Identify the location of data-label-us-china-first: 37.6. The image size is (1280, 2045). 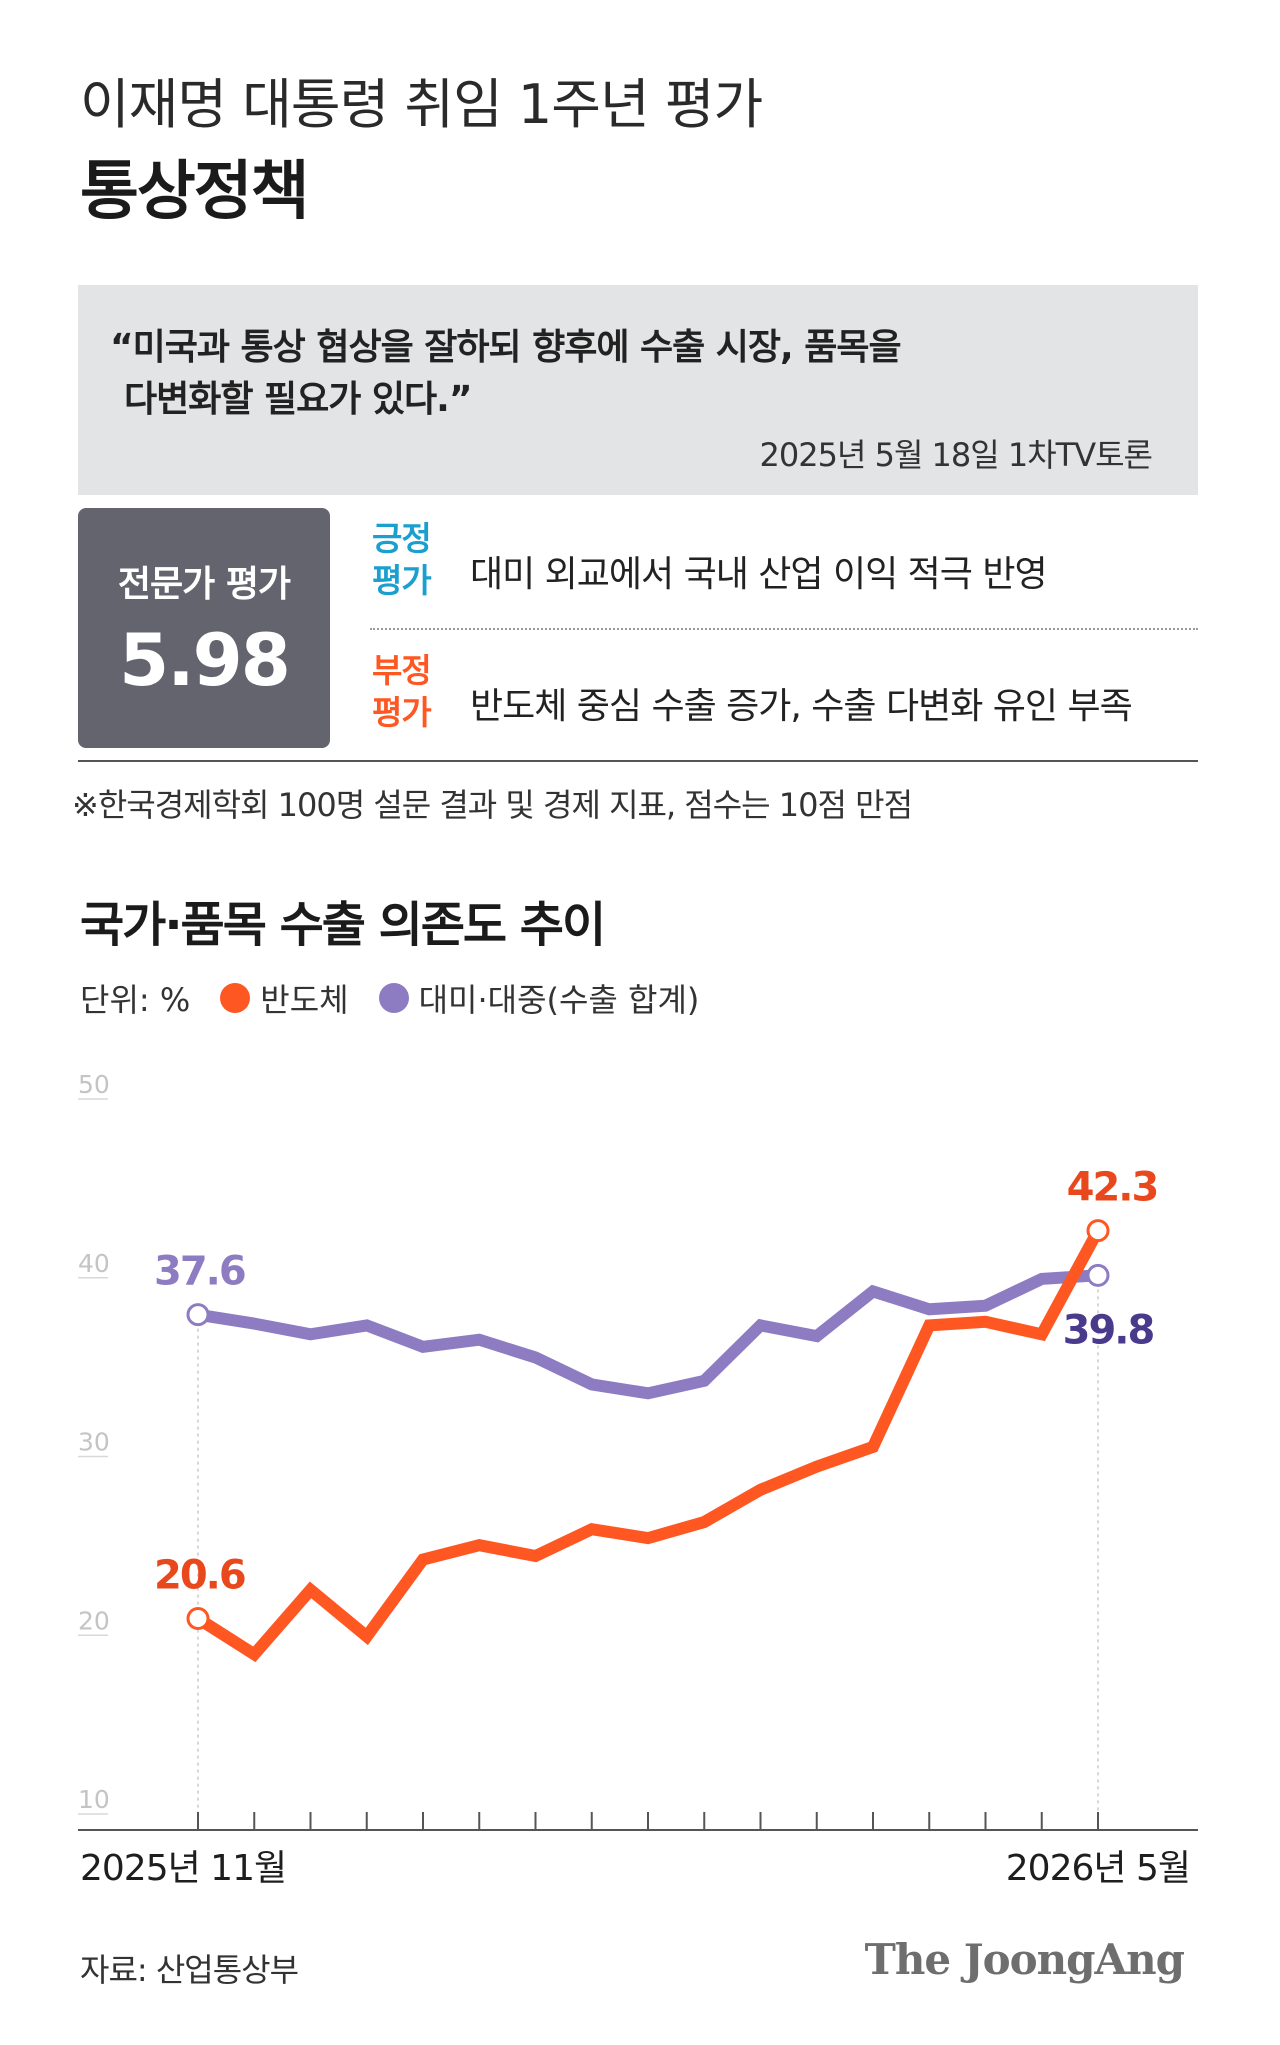
(199, 1272).